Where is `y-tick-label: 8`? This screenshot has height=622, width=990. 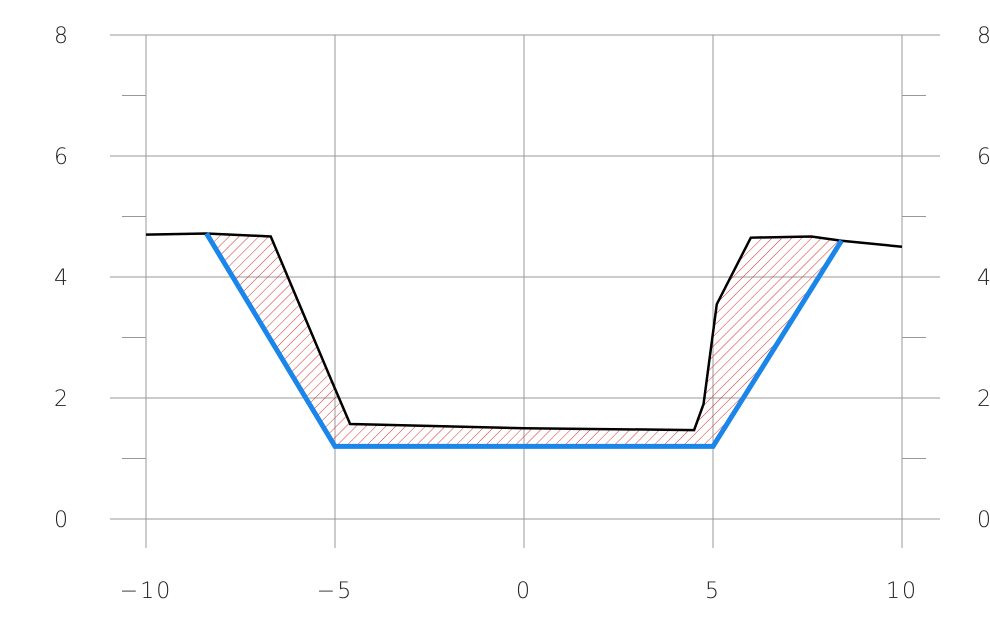
y-tick-label: 8 is located at coordinates (62, 36).